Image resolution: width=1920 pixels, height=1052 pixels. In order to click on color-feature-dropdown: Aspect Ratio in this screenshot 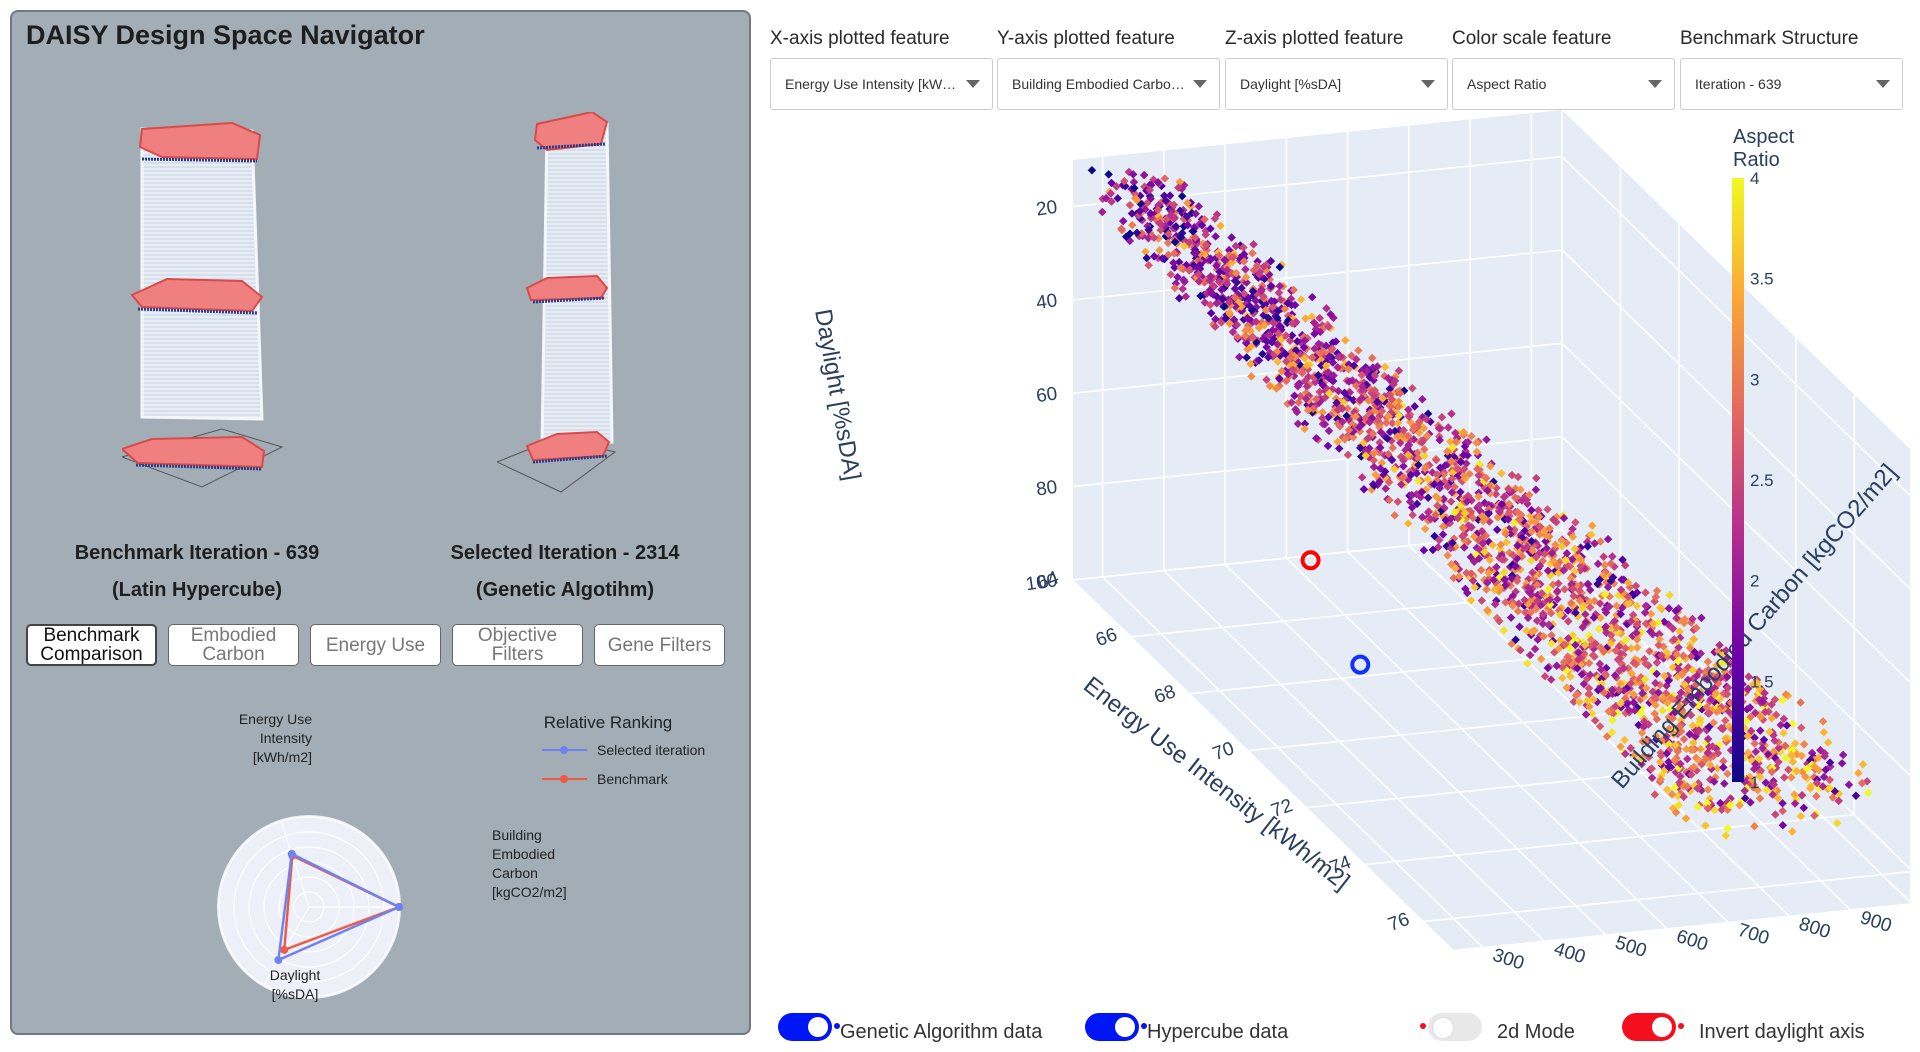, I will do `click(1563, 84)`.